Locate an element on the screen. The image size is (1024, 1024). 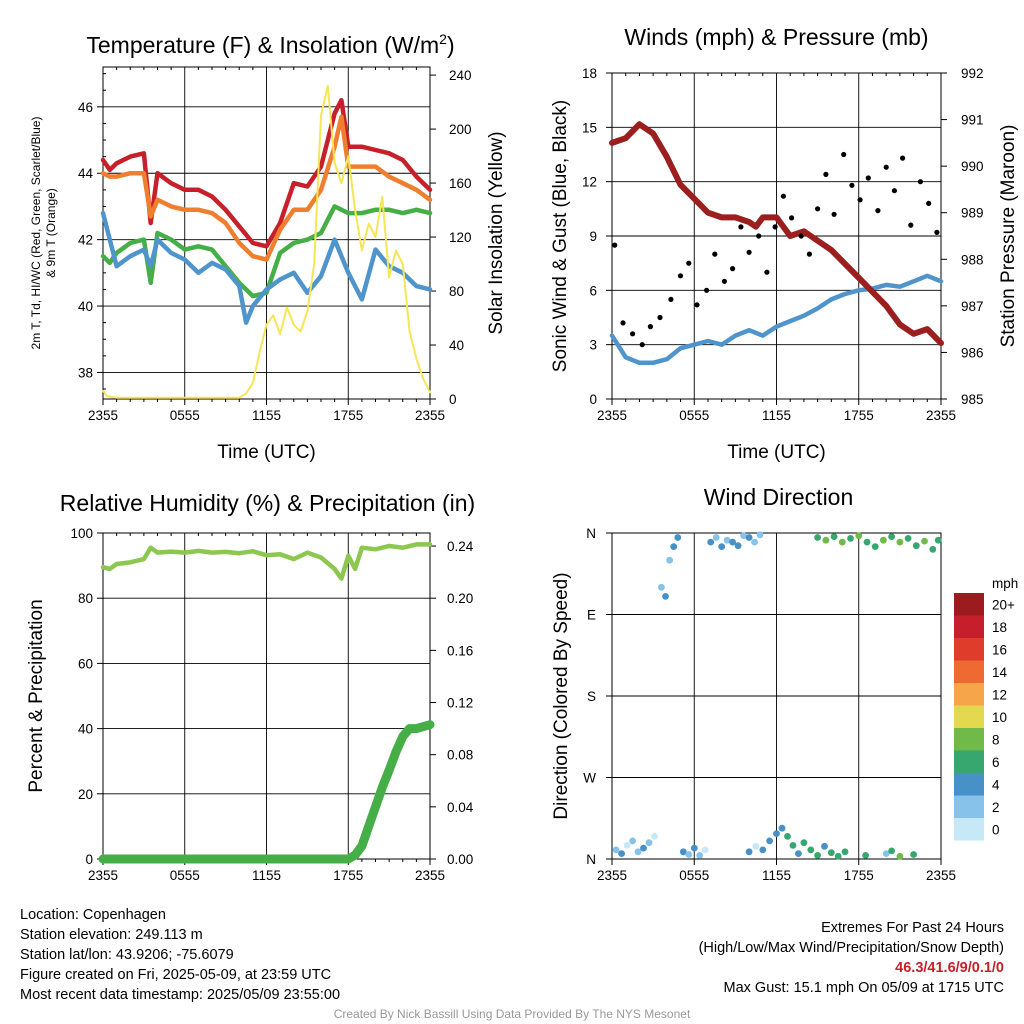
y-right-tick-label: 80 is located at coordinates (456, 291).